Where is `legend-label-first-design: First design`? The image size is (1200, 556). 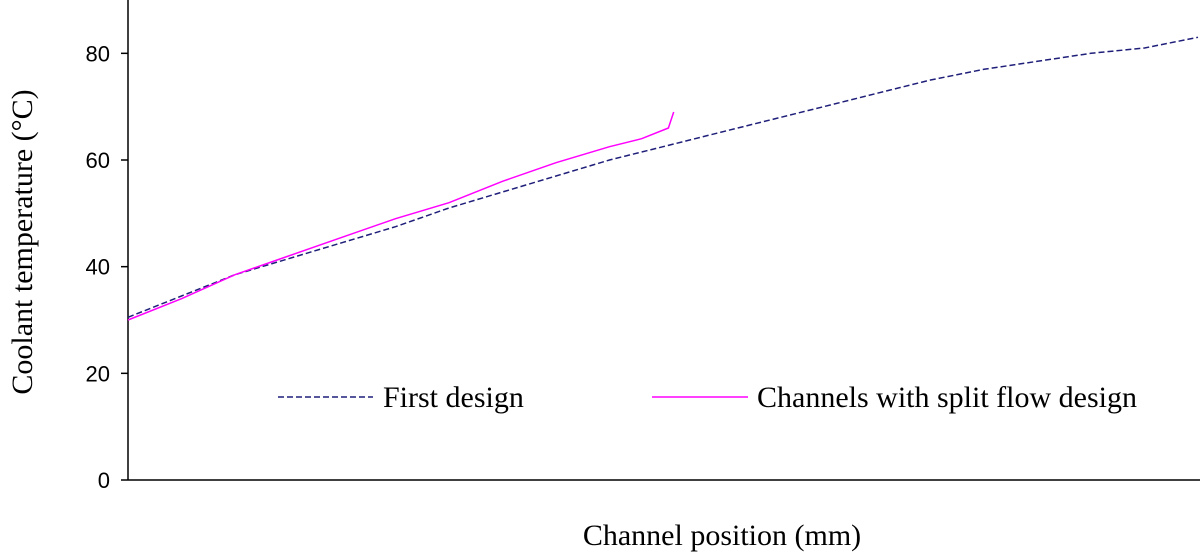 legend-label-first-design: First design is located at coordinates (453, 397).